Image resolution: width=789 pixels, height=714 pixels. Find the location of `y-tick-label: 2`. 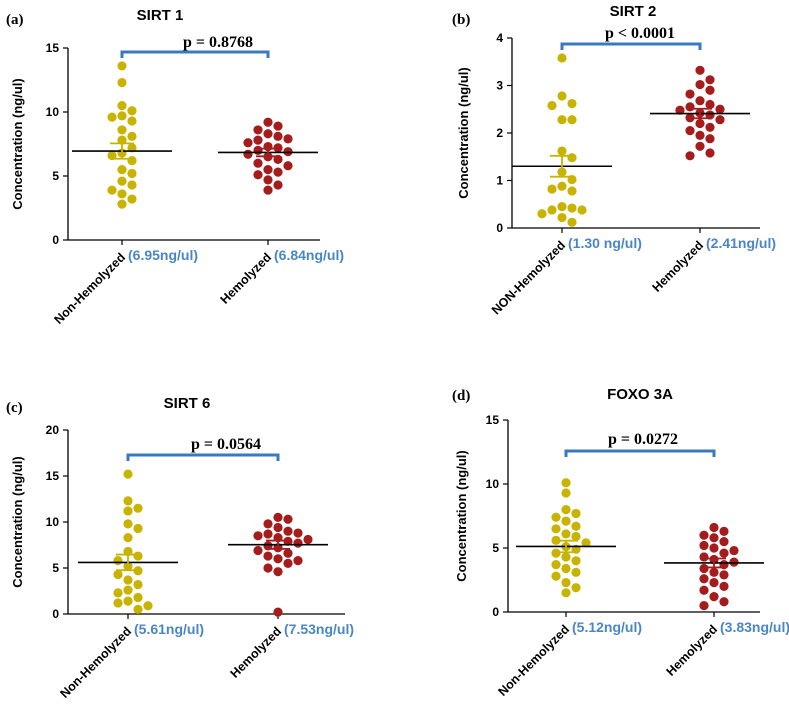

y-tick-label: 2 is located at coordinates (499, 133).